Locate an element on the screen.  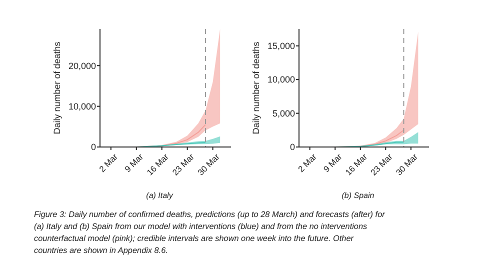
text: (a) Italy is located at coordinates (160, 195).